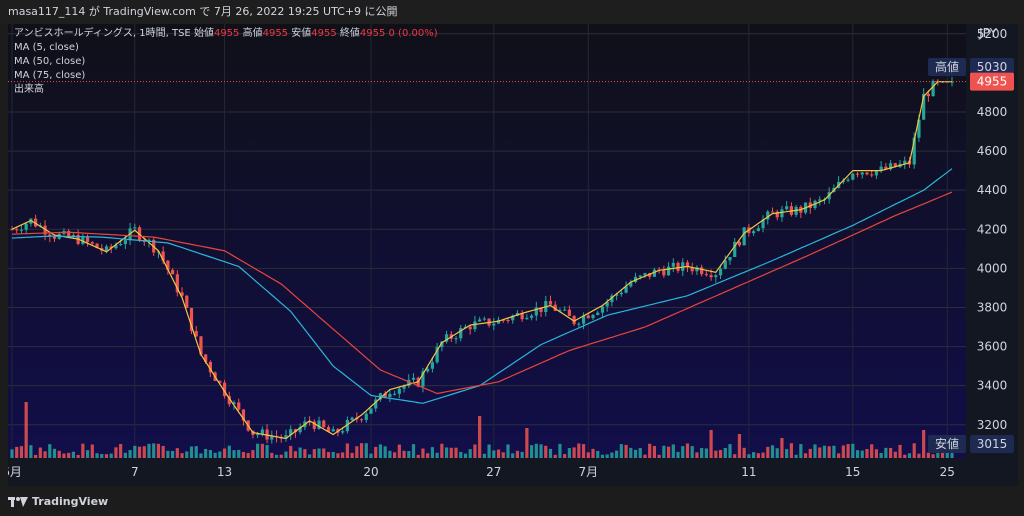 The image size is (1024, 516). Describe the element at coordinates (50, 75) in the screenshot. I see `ma75-label: MA (75, close)` at that location.